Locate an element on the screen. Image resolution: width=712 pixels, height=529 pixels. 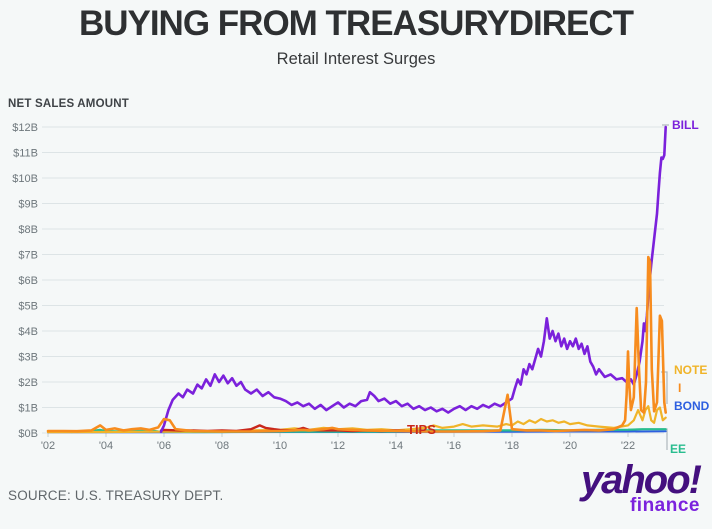
svg-text: $4B is located at coordinates (28, 332).